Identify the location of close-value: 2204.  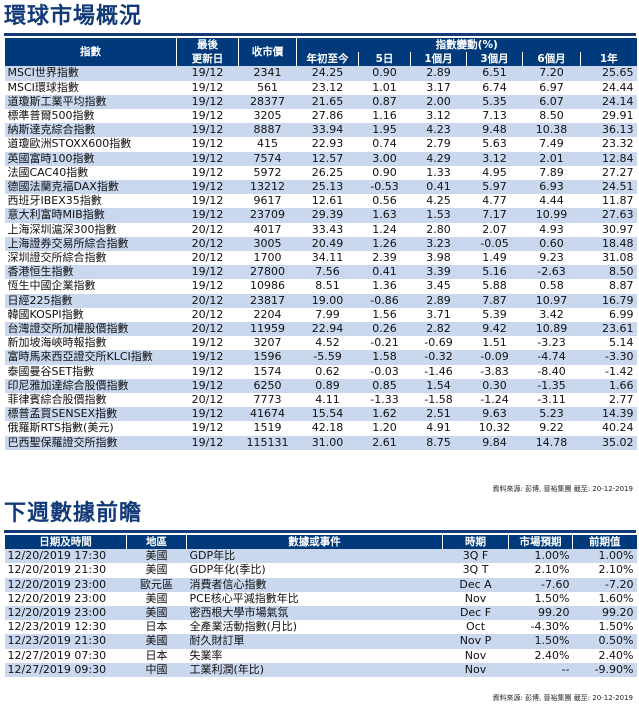
(267, 314).